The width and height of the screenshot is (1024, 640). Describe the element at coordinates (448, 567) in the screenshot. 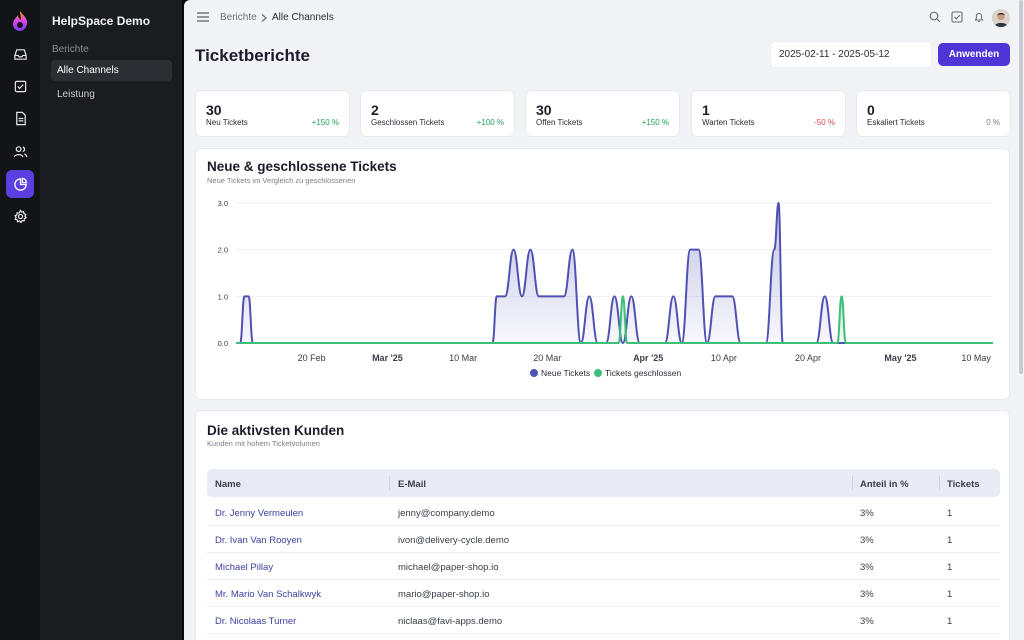

I see `customer-email: michael@paper-shop.io` at that location.